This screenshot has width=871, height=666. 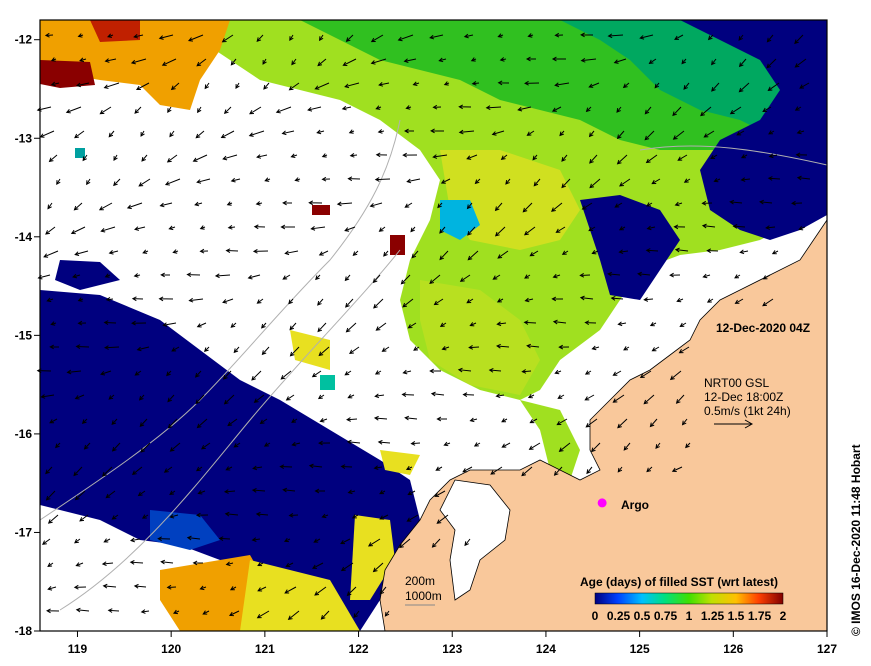 What do you see at coordinates (736, 383) in the screenshot?
I see `current-info-line1: NRT00 GSL` at bounding box center [736, 383].